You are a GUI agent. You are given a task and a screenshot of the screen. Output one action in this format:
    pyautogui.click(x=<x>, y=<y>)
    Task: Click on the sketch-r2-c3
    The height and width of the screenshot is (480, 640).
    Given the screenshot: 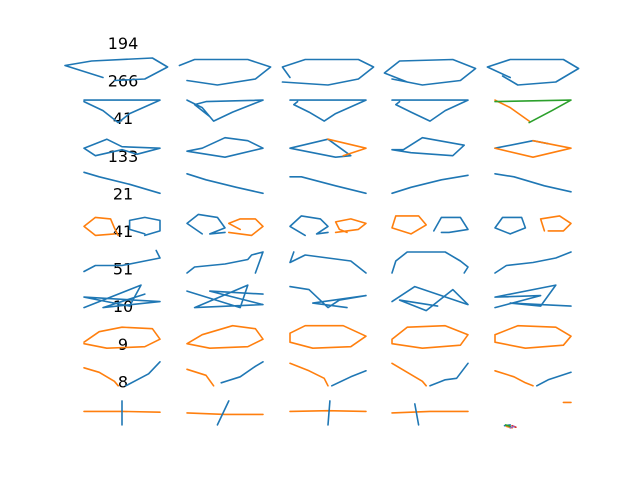 What is the action you would take?
    pyautogui.click(x=328, y=110)
    